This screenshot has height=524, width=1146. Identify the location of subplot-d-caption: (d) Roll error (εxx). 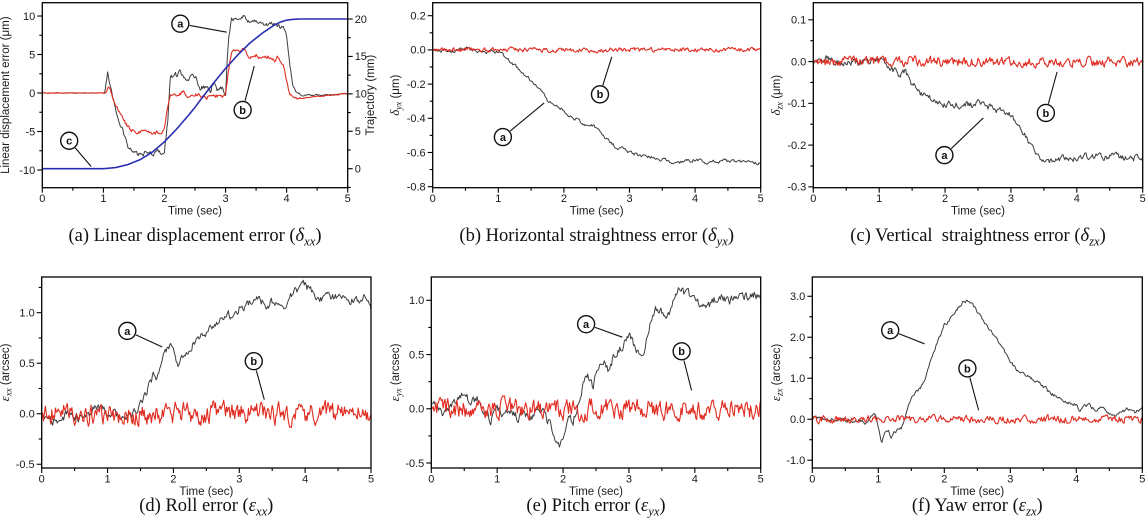
(206, 507).